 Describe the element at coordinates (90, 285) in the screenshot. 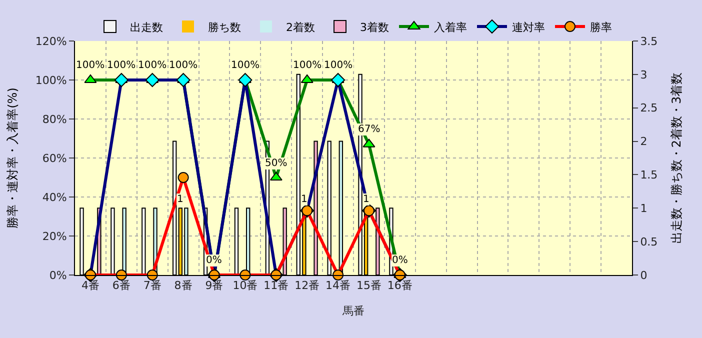

I see `x-tick-label: 4番` at that location.